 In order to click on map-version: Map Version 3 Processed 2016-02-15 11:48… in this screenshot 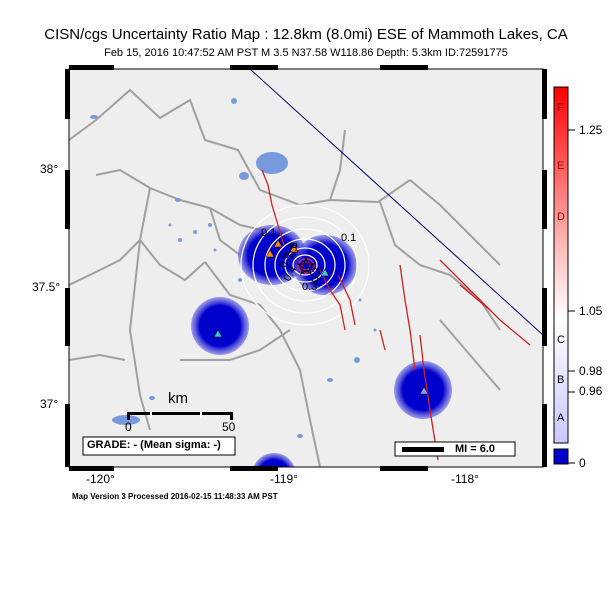, I will do `click(175, 496)`.